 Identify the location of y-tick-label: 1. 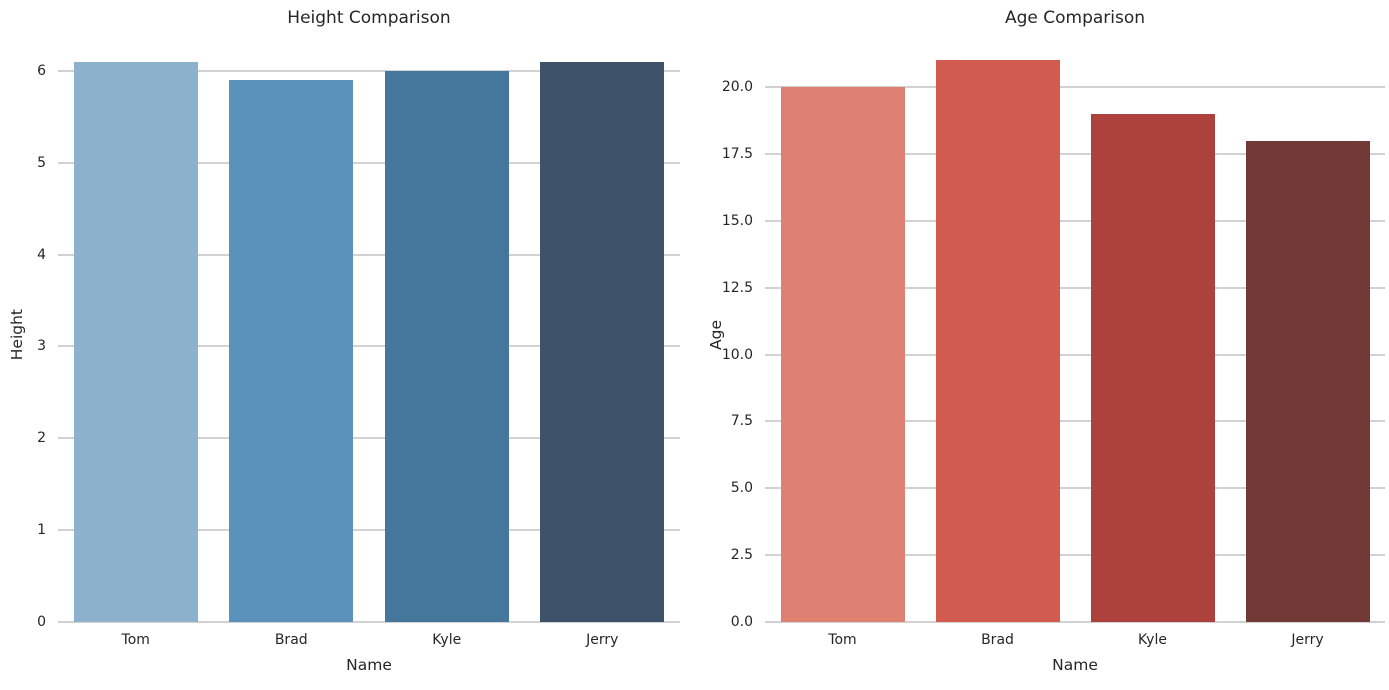
(41, 530).